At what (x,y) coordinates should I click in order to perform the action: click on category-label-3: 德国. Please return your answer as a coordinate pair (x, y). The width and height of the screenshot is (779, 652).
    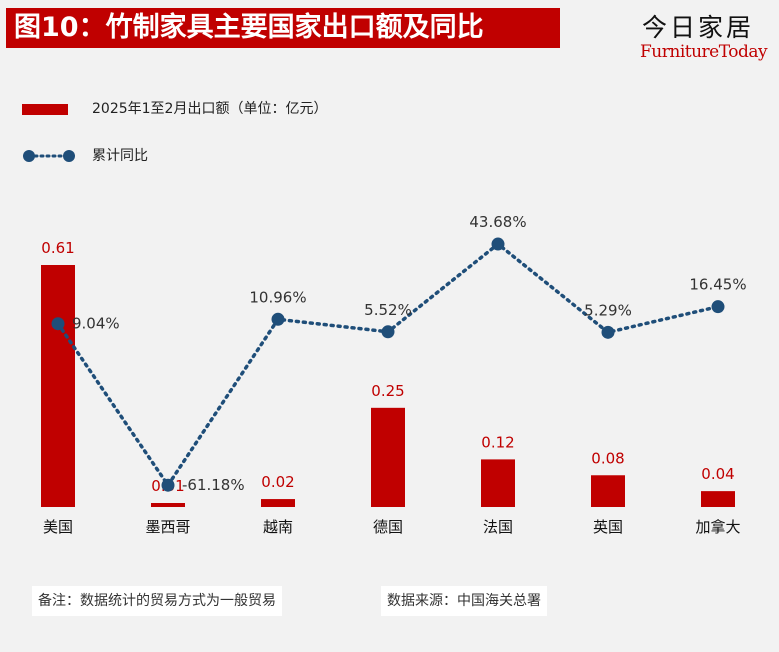
    Looking at the image, I should click on (388, 527).